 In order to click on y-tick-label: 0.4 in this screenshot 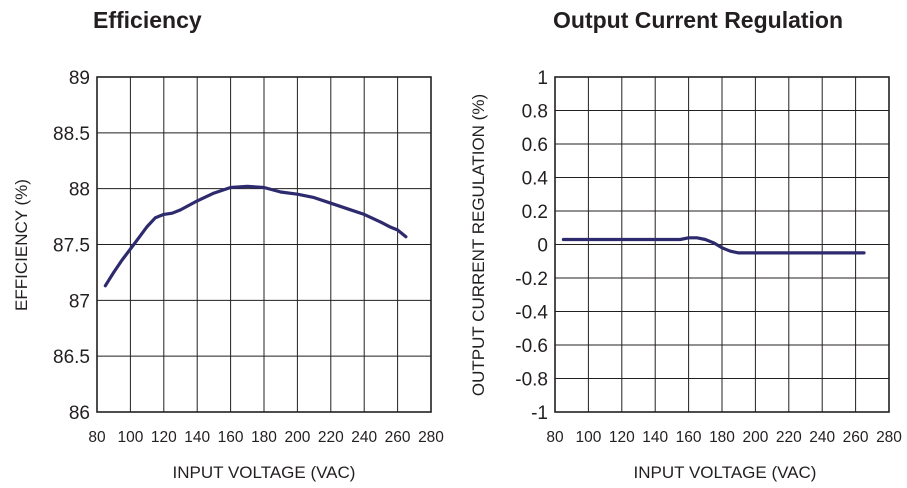, I will do `click(535, 179)`.